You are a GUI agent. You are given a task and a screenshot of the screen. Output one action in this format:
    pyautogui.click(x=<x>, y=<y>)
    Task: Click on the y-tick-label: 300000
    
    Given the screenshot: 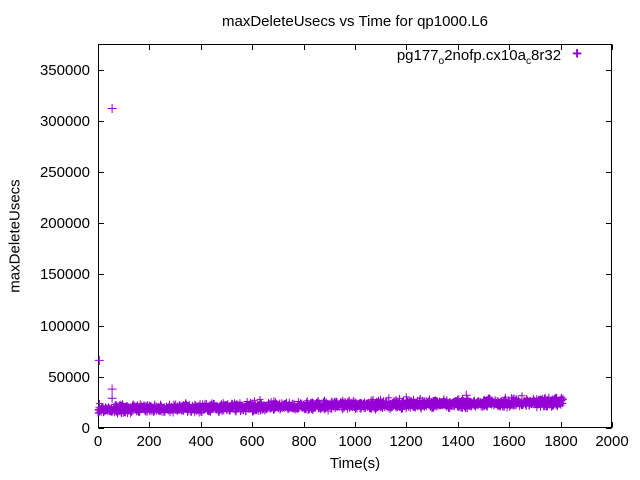 What is the action you would take?
    pyautogui.click(x=65, y=121)
    